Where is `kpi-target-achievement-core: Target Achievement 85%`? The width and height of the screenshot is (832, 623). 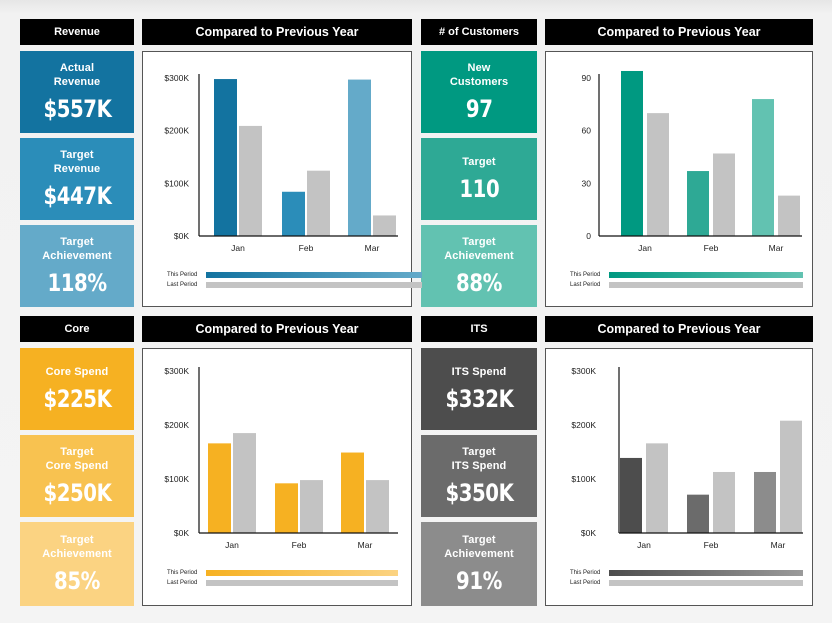
kpi-target-achievement-core: Target Achievement 85% is located at coordinates (77, 564).